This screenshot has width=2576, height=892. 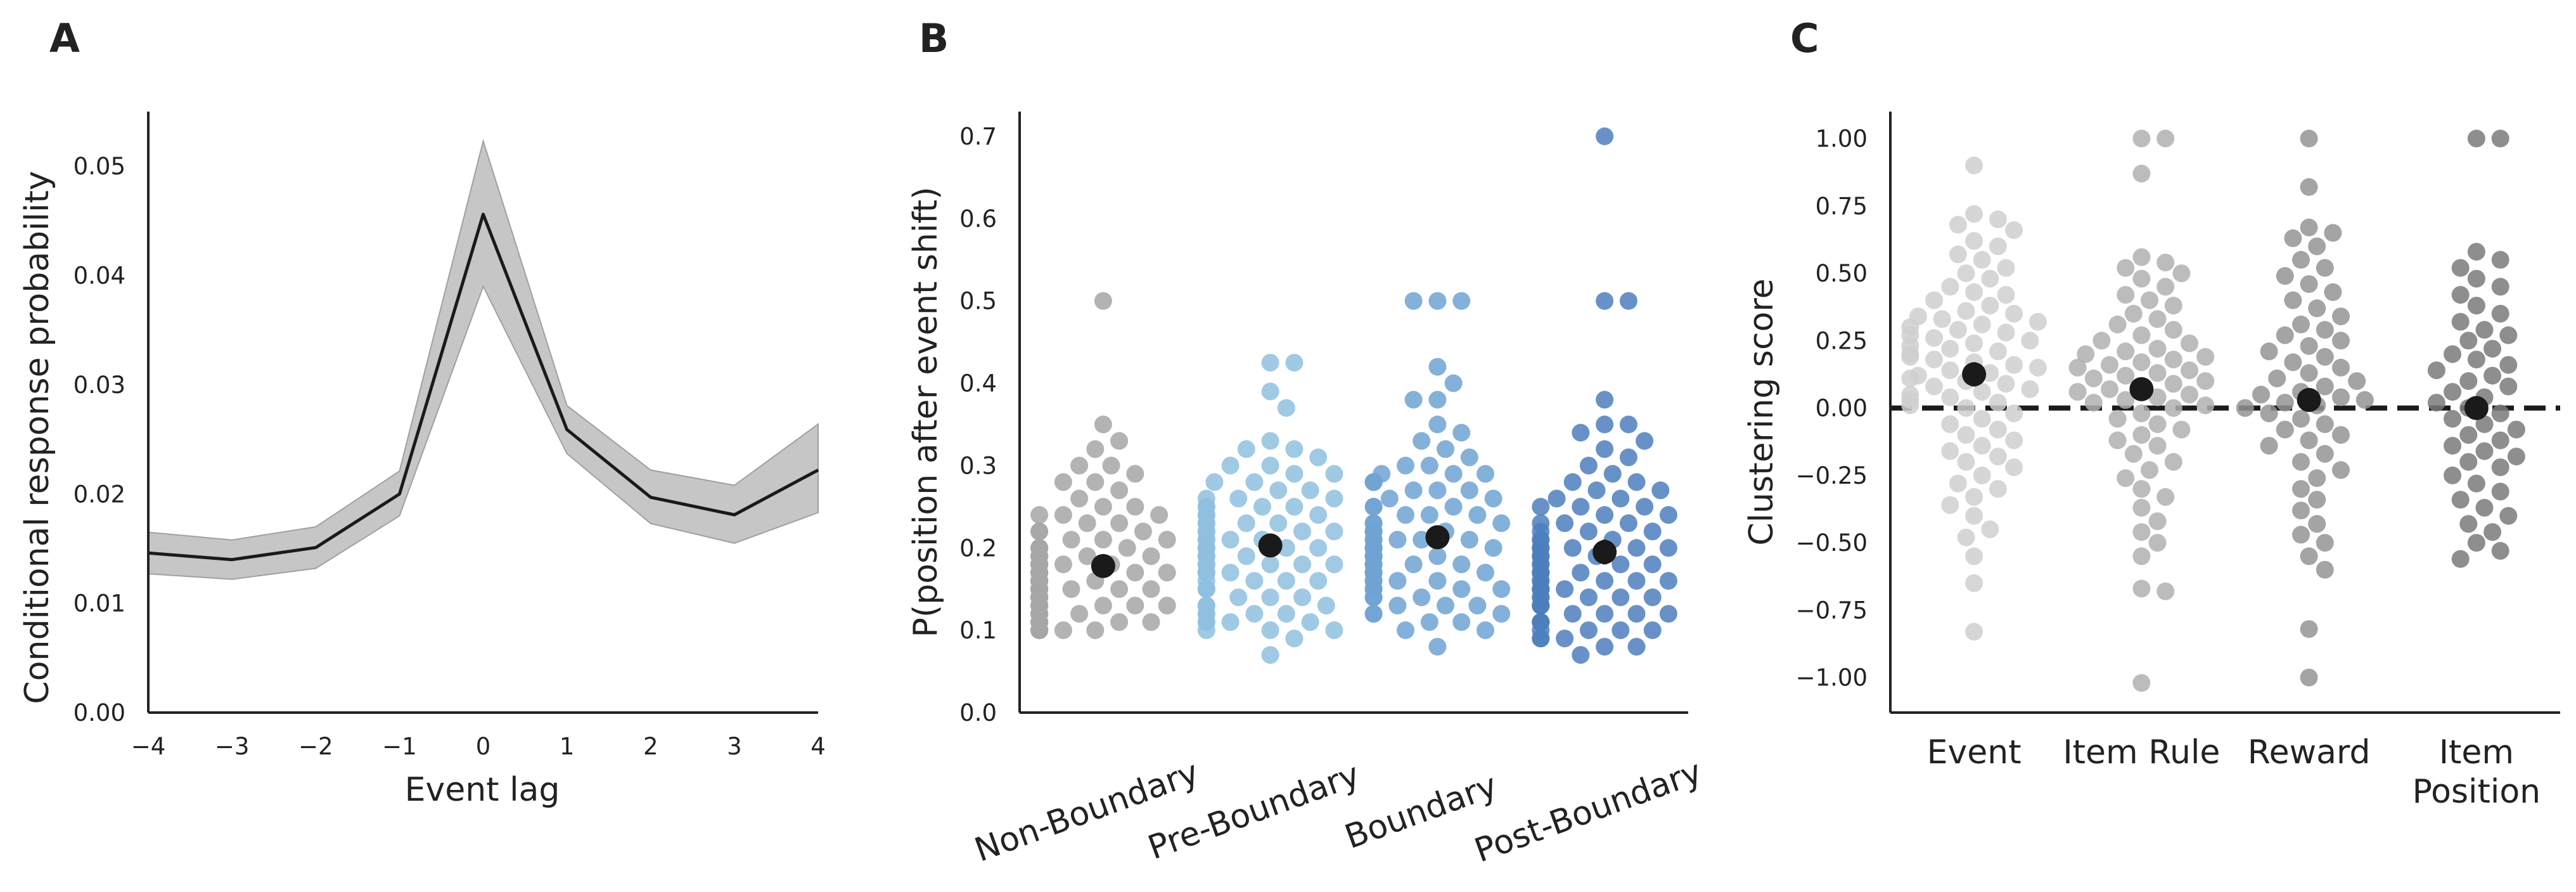 I want to click on y-tick-label: 0.75, so click(x=1842, y=206).